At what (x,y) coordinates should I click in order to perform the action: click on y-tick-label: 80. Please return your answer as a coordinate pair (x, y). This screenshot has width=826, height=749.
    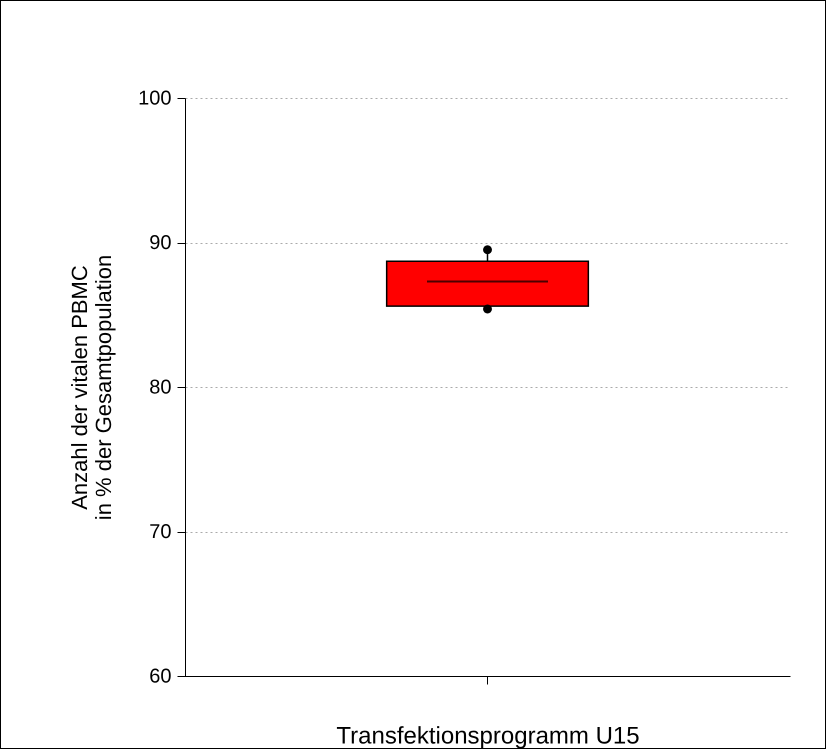
    Looking at the image, I should click on (160, 387).